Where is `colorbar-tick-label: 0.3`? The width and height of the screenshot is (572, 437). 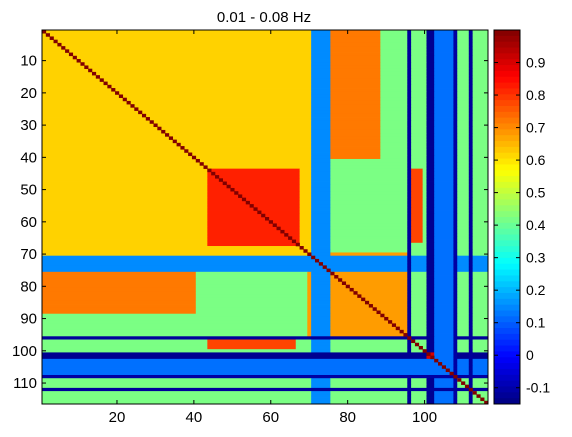
colorbar-tick-label: 0.3 is located at coordinates (536, 258).